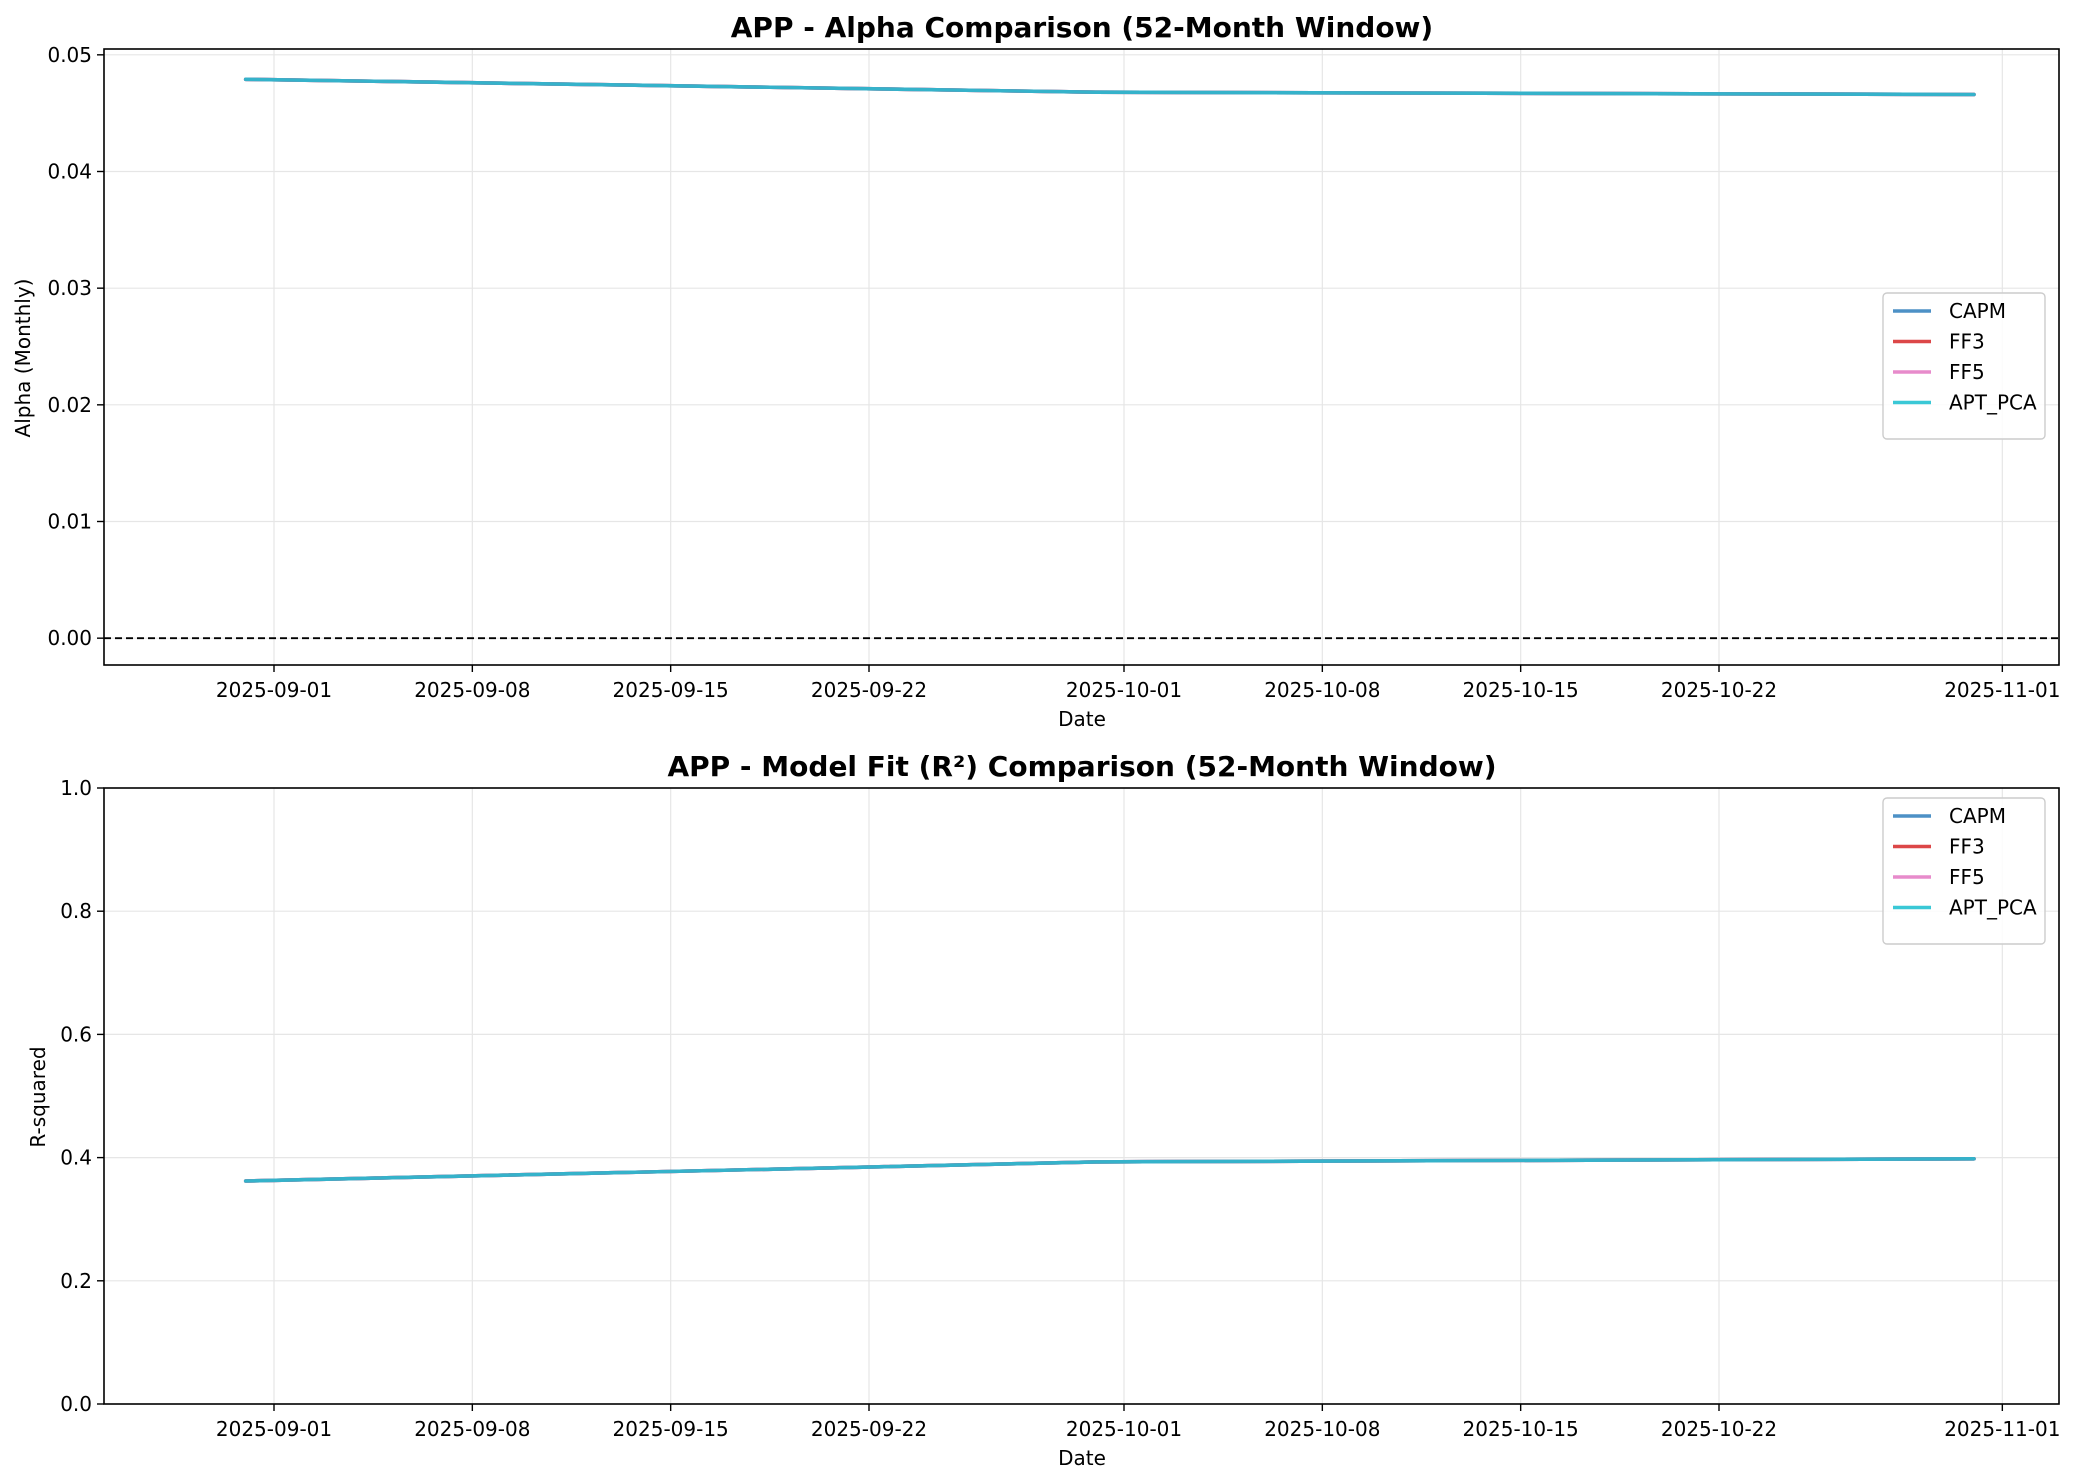 Image resolution: width=2073 pixels, height=1482 pixels. Describe the element at coordinates (69, 288) in the screenshot. I see `y-tick-label: 0.03` at that location.